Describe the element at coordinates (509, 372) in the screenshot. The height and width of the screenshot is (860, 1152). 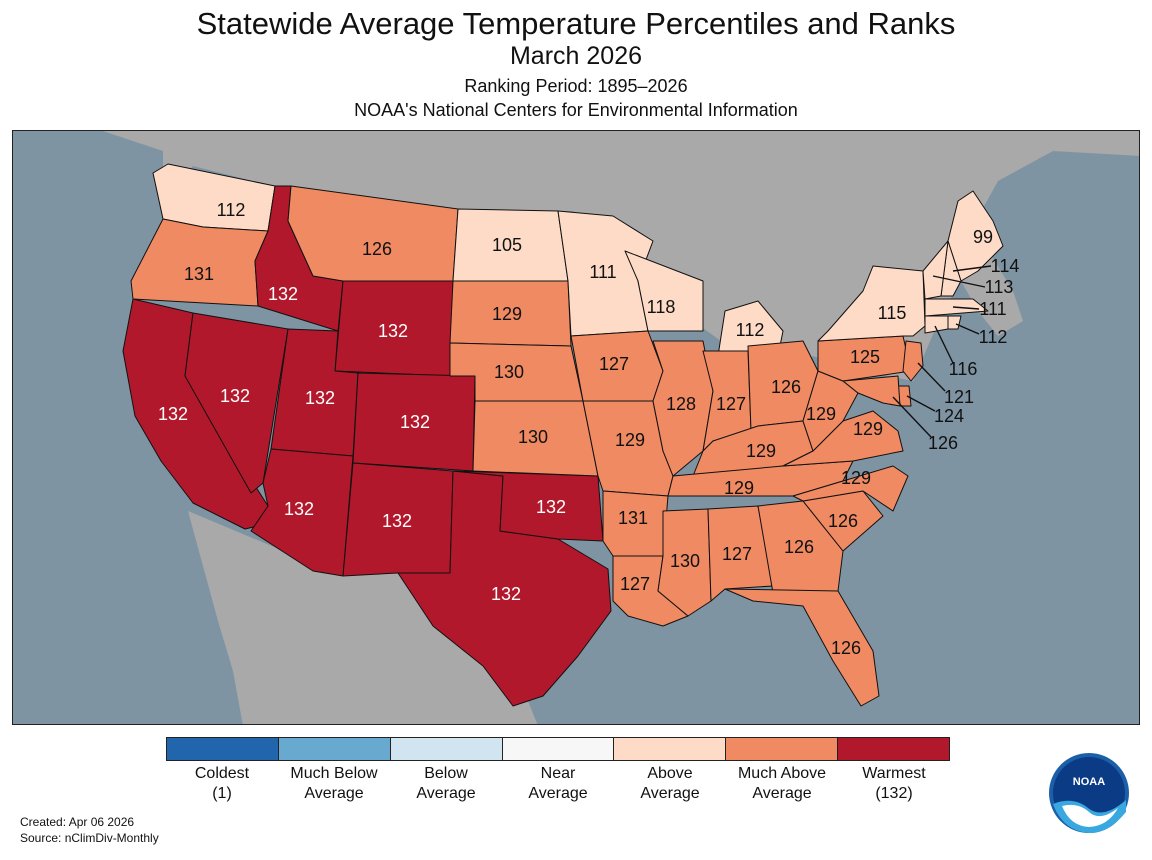
I see `rank-label-ne: 130` at that location.